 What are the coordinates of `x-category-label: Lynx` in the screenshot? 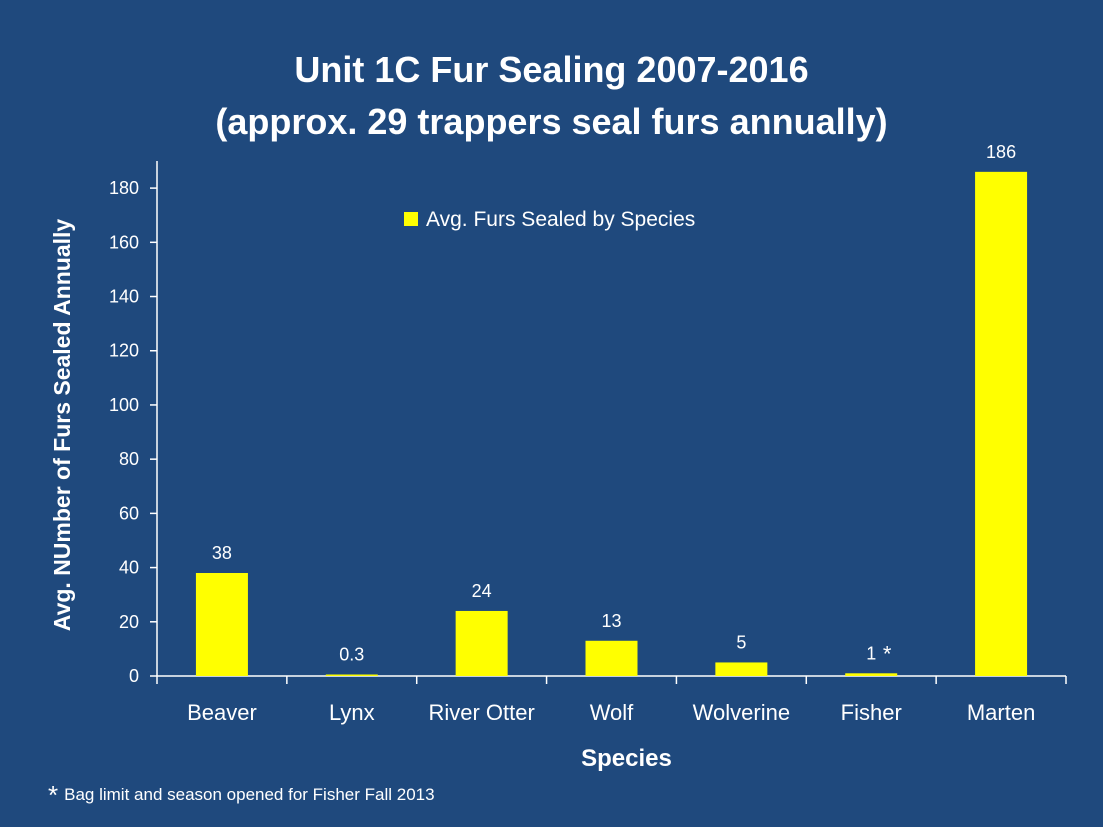 It's located at (352, 712).